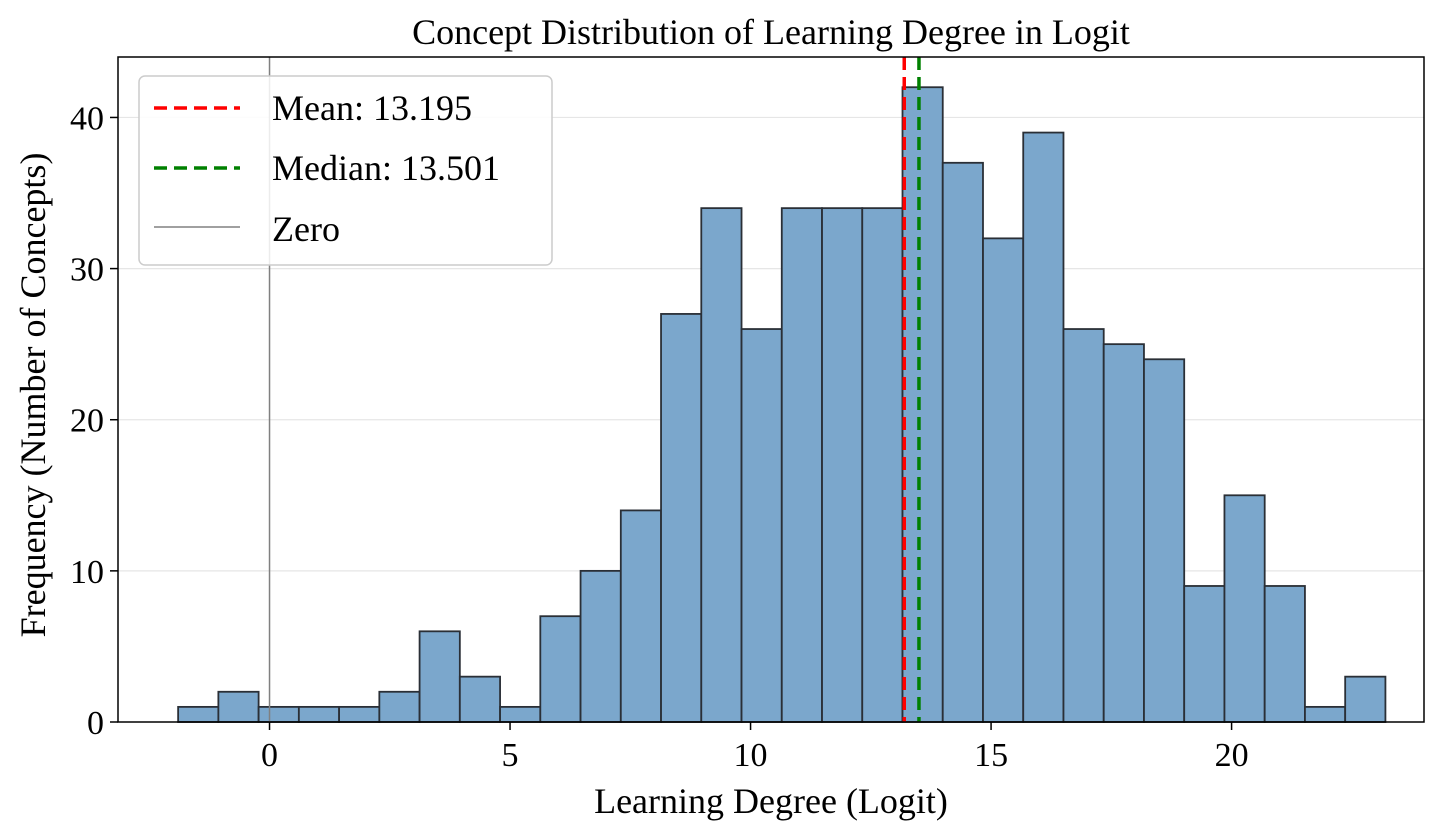 The height and width of the screenshot is (836, 1439). I want to click on y-axis-label: Frequency (Number of Concepts), so click(33, 395).